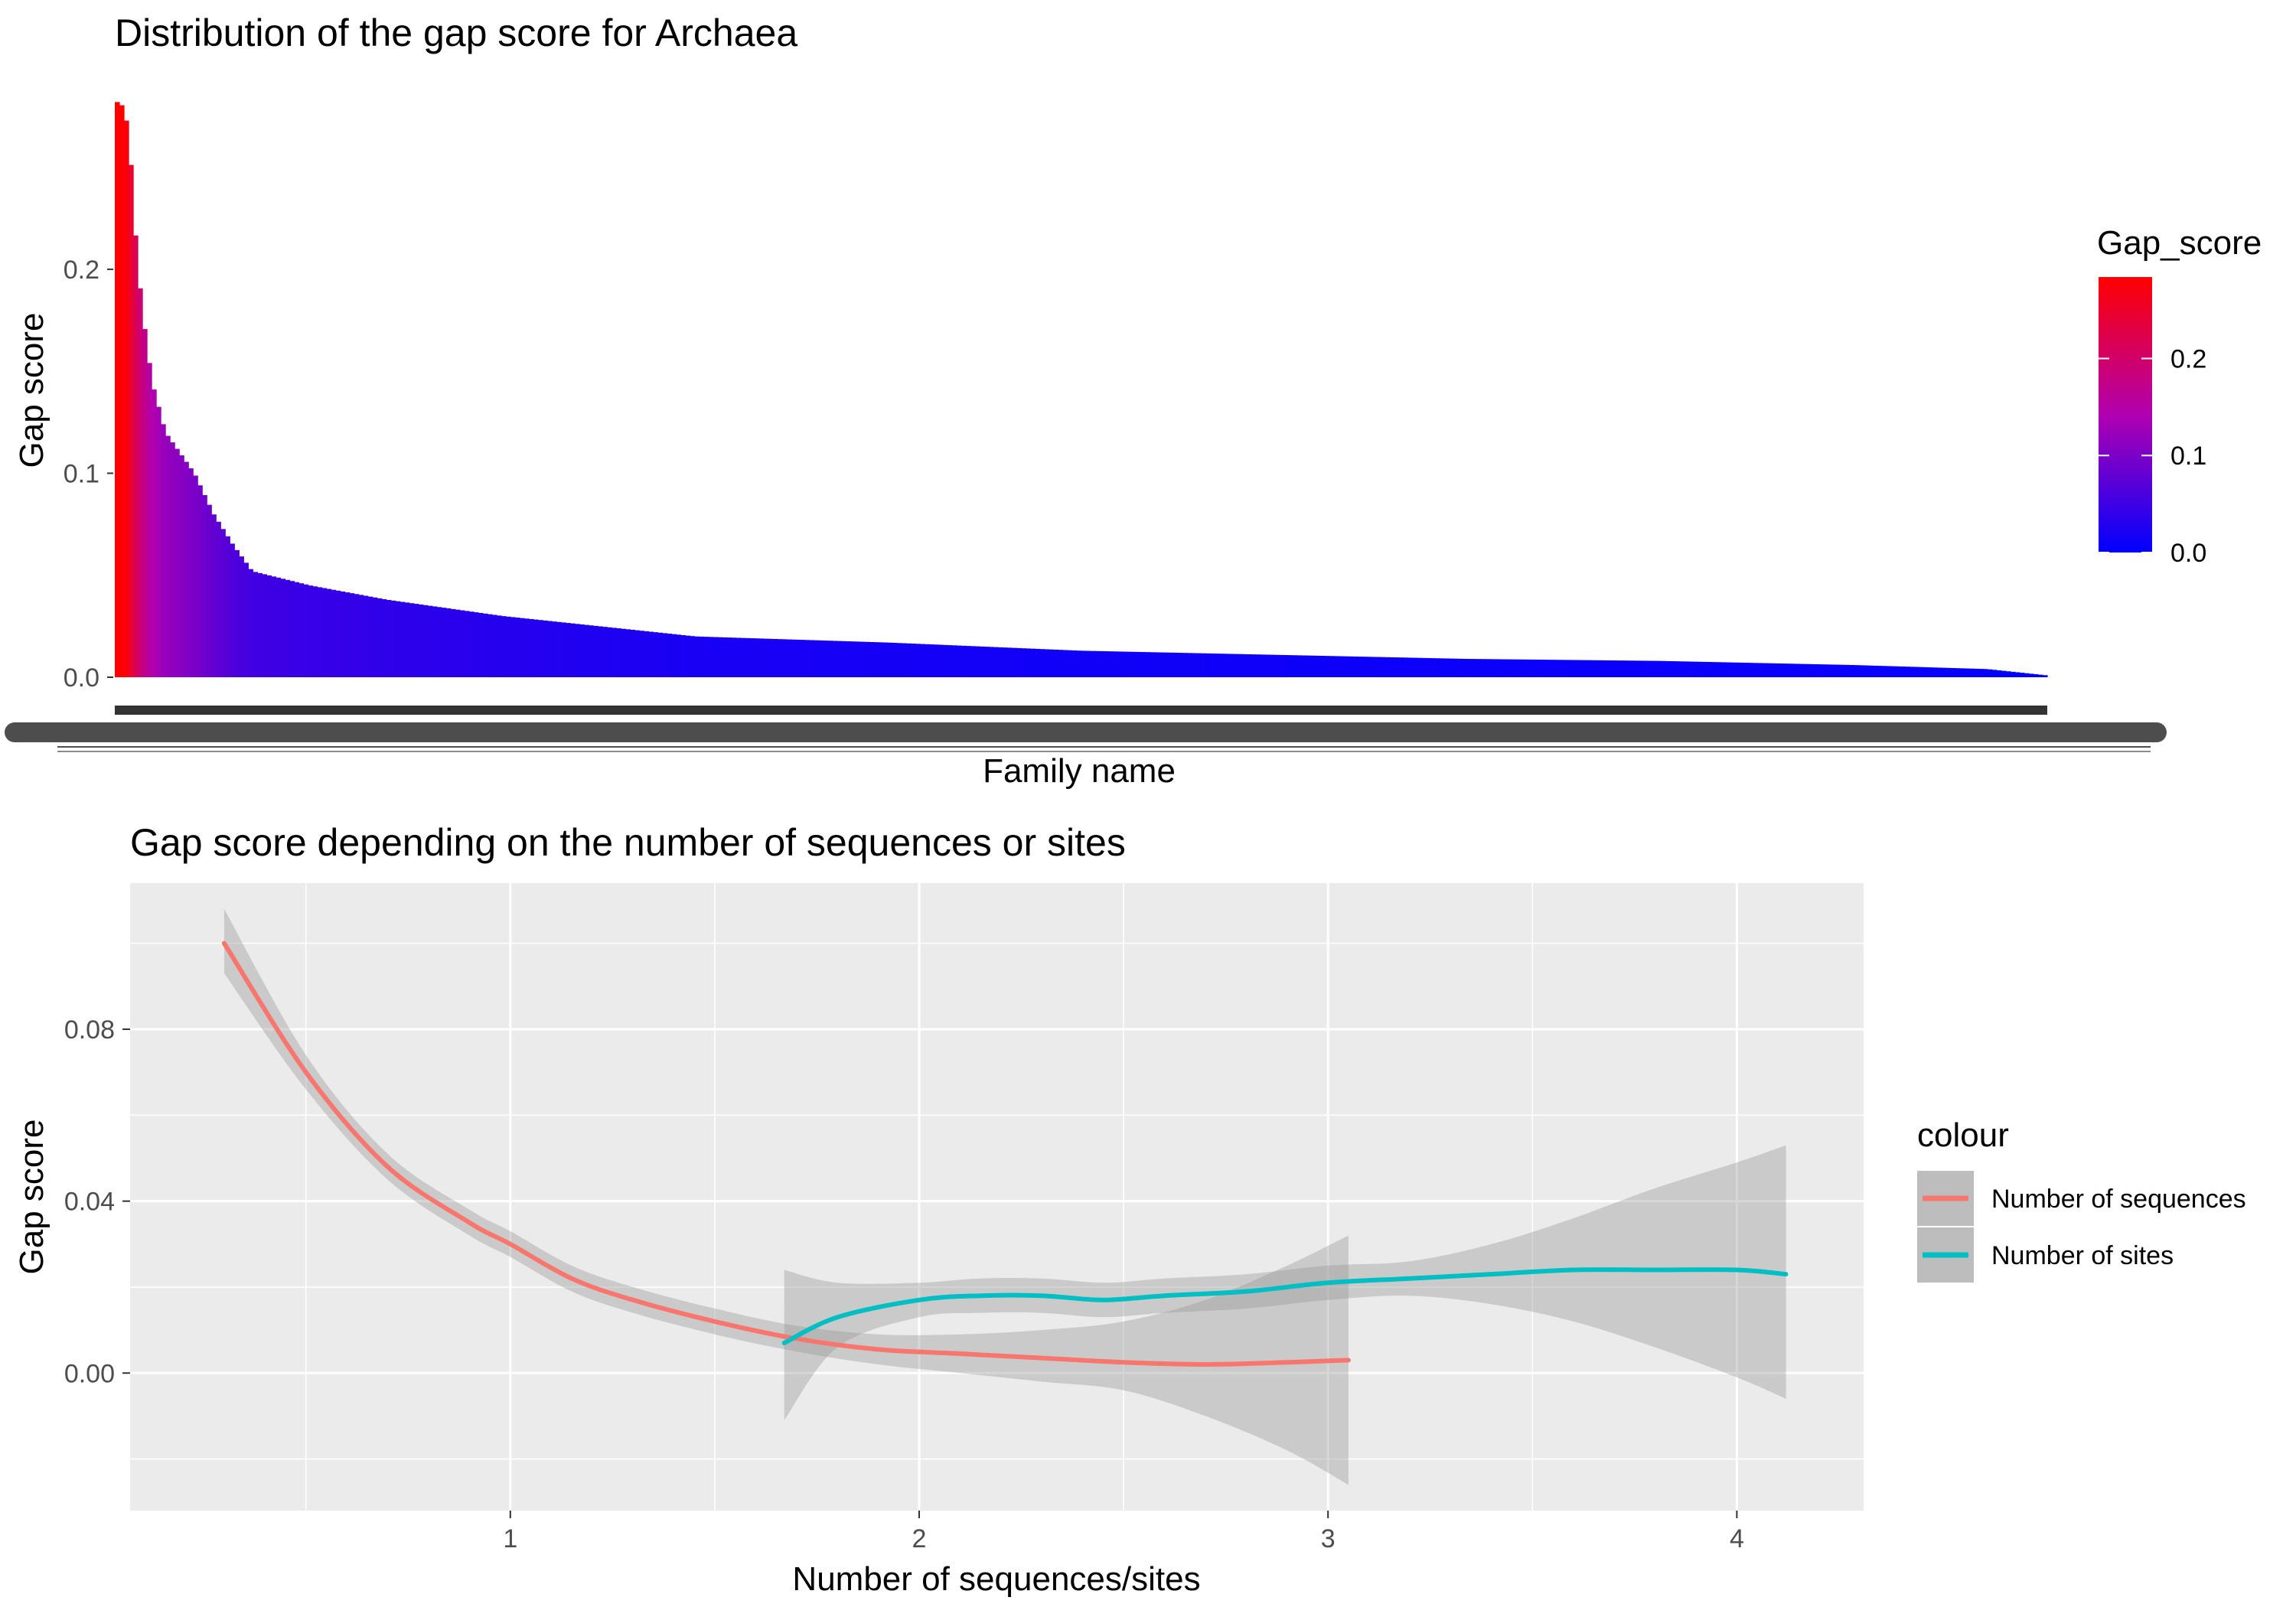  What do you see at coordinates (1079, 771) in the screenshot?
I see `bar-chart-x-axis-title: Family name` at bounding box center [1079, 771].